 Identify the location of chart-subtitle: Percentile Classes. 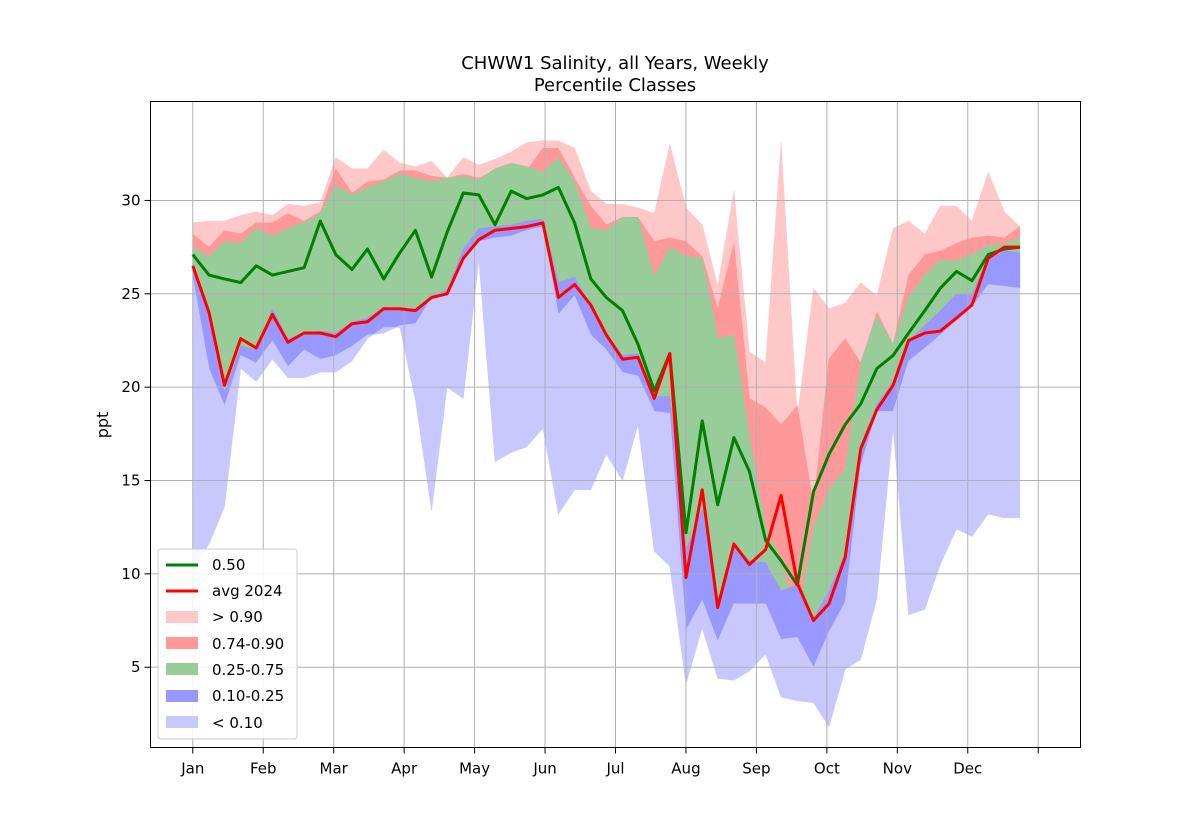
(615, 85).